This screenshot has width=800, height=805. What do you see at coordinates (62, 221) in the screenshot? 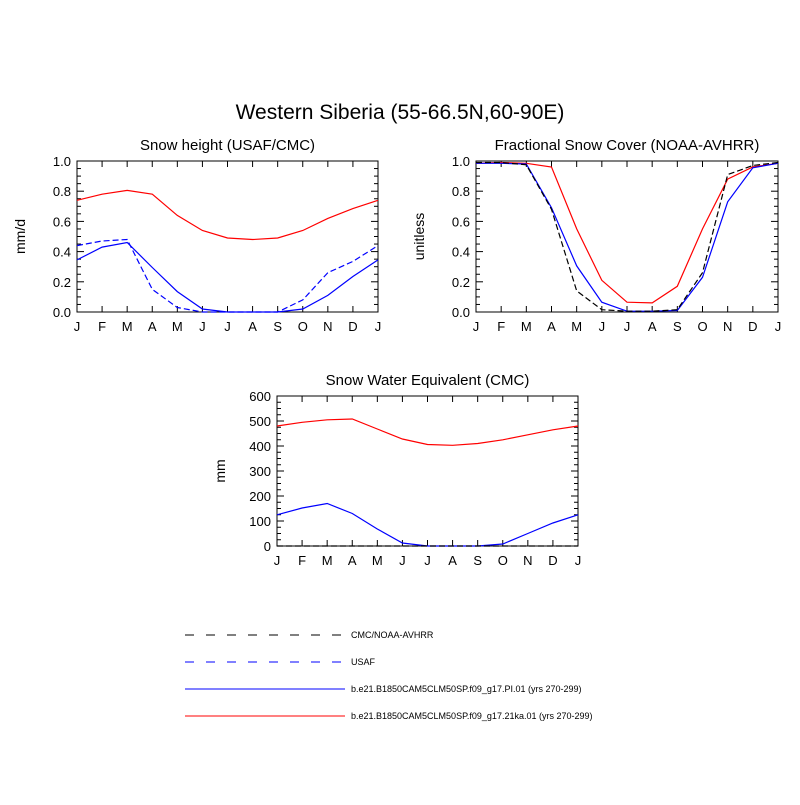
I see `height-y-tick-label: 0.6` at bounding box center [62, 221].